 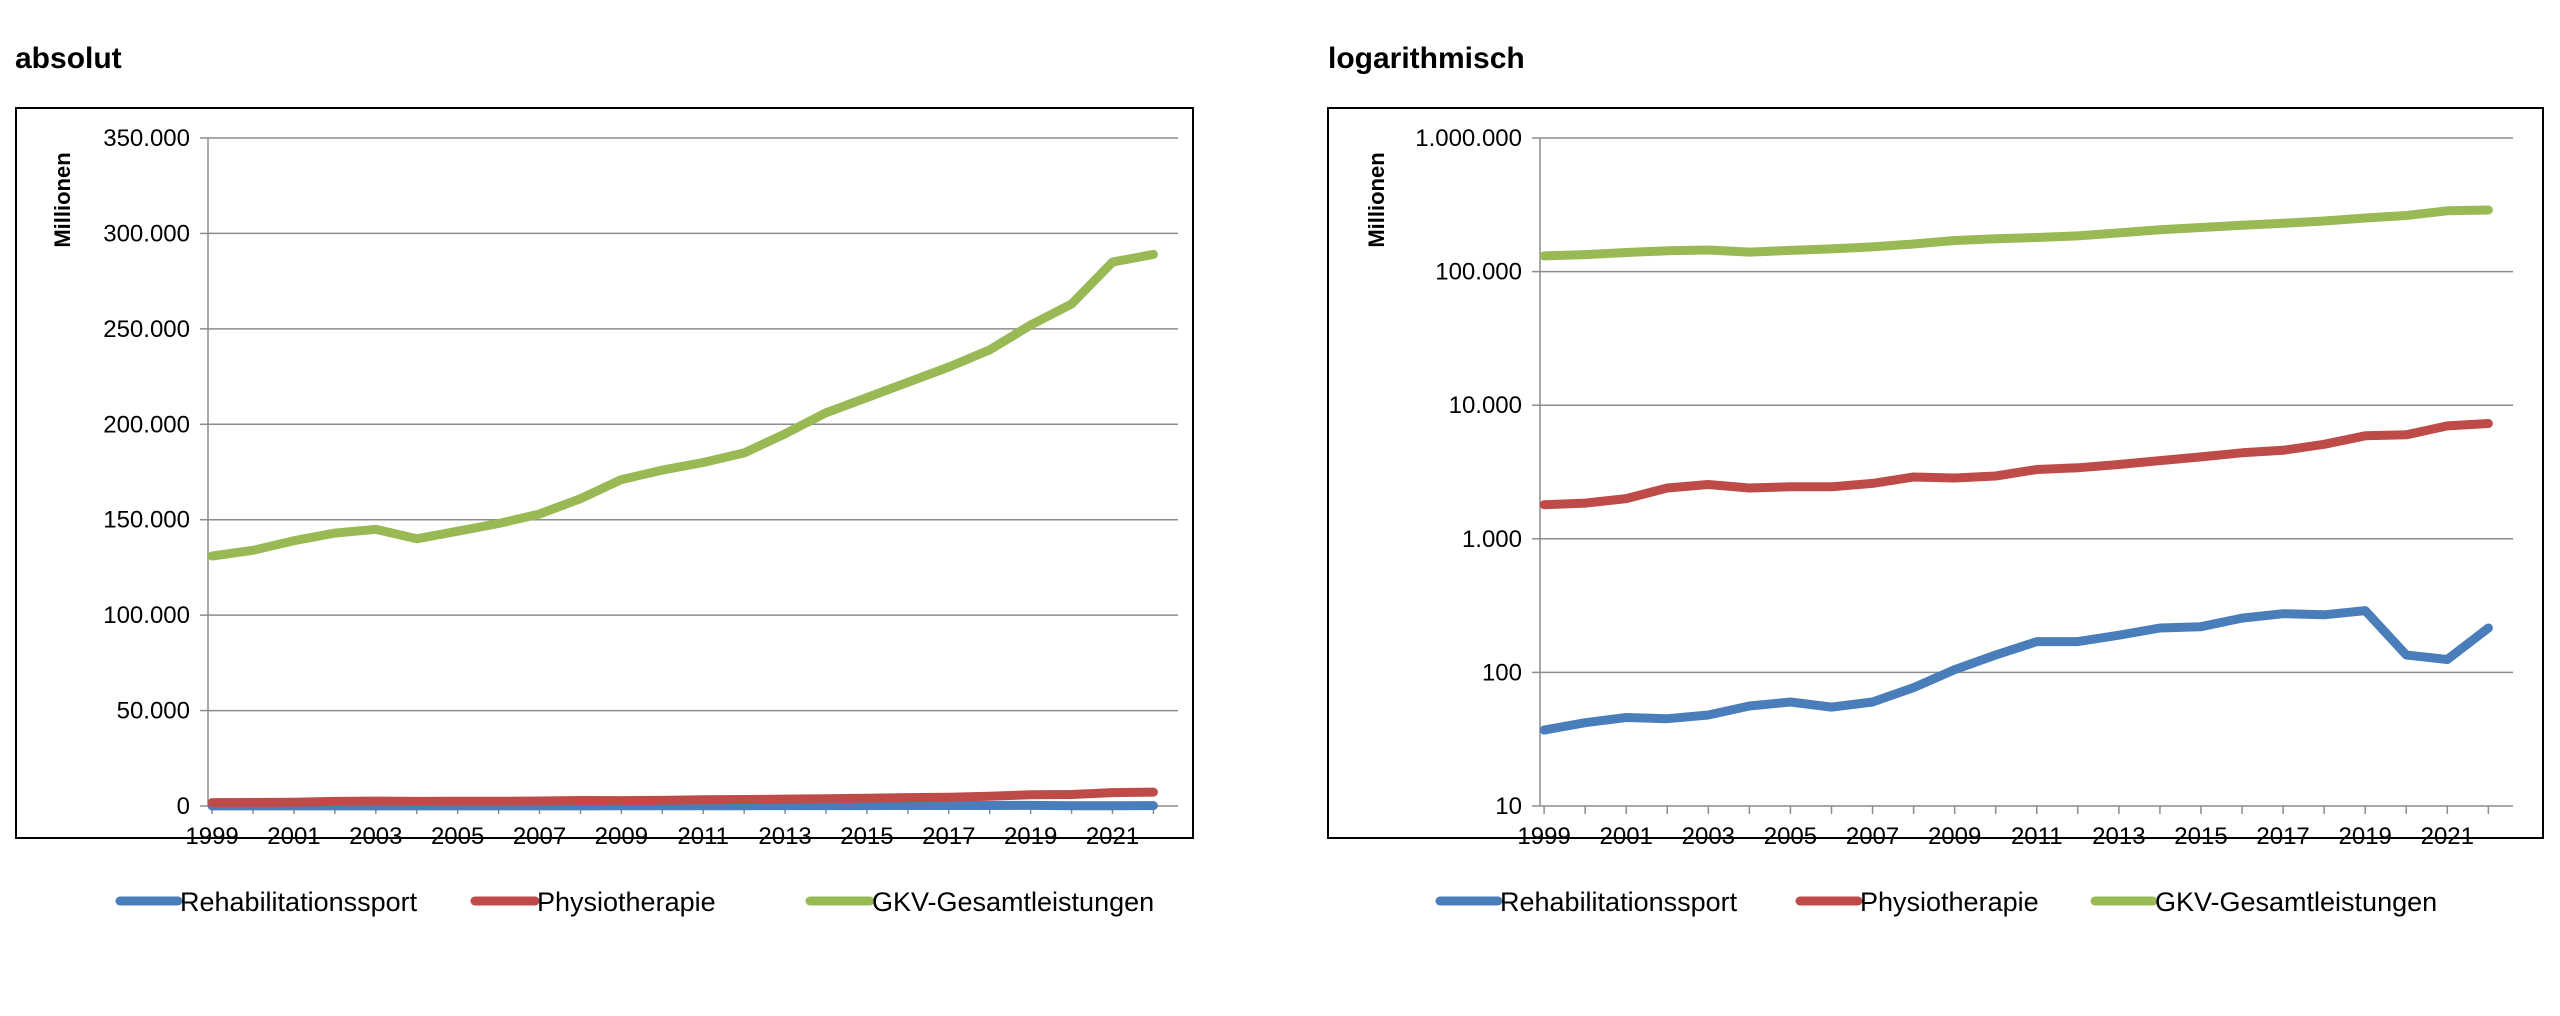 What do you see at coordinates (146, 520) in the screenshot?
I see `y-tick-label: 150.000` at bounding box center [146, 520].